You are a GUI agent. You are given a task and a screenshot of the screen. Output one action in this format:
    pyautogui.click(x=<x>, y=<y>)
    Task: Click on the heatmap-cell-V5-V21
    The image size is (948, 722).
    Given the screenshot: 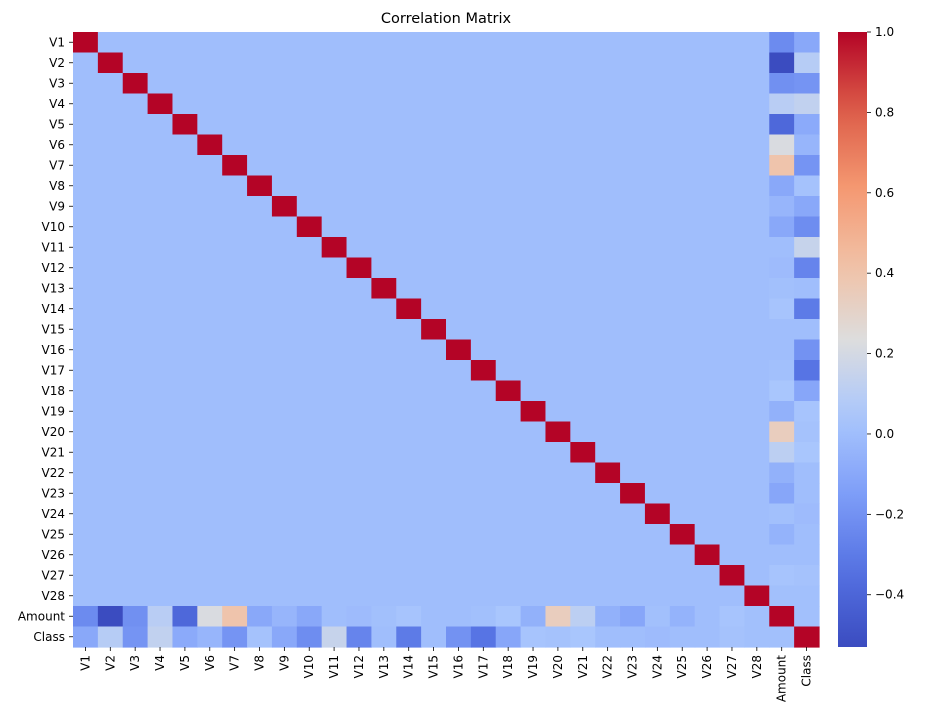 What is the action you would take?
    pyautogui.click(x=583, y=125)
    